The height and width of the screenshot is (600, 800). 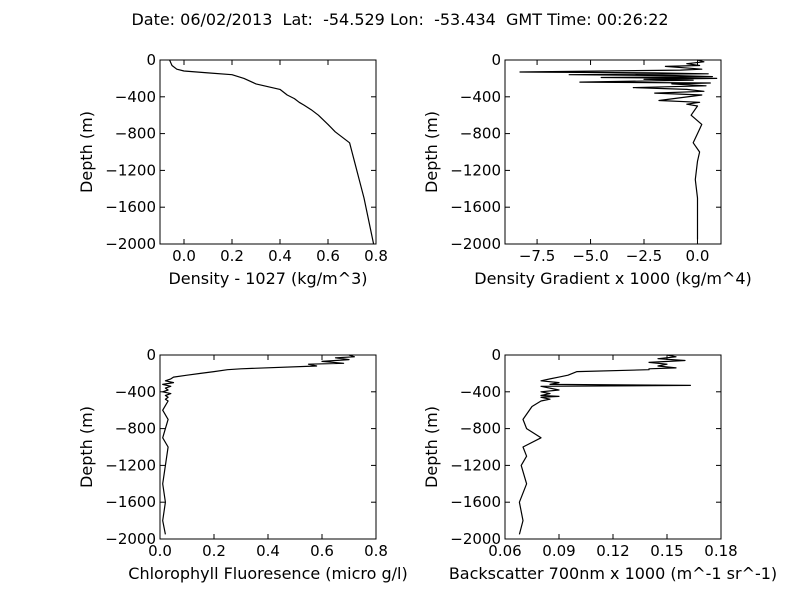 What do you see at coordinates (590, 256) in the screenshot?
I see `x-tick-label: −5.0` at bounding box center [590, 256].